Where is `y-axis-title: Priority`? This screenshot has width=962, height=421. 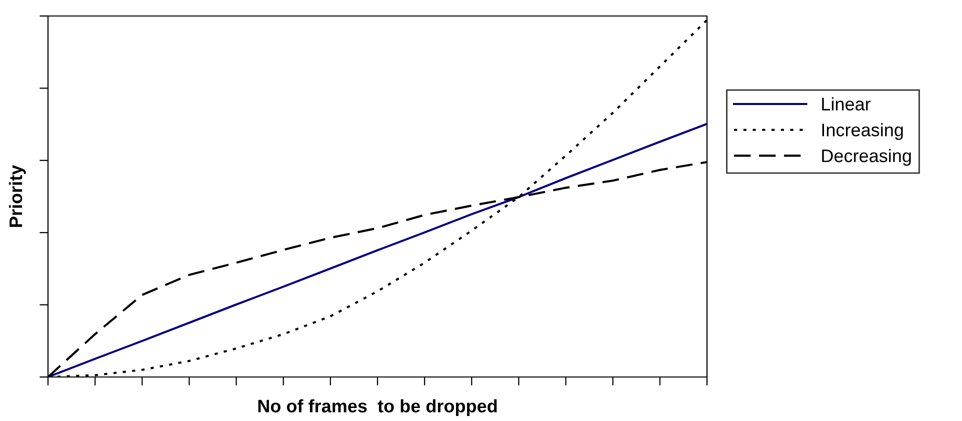
y-axis-title: Priority is located at coordinates (17, 195).